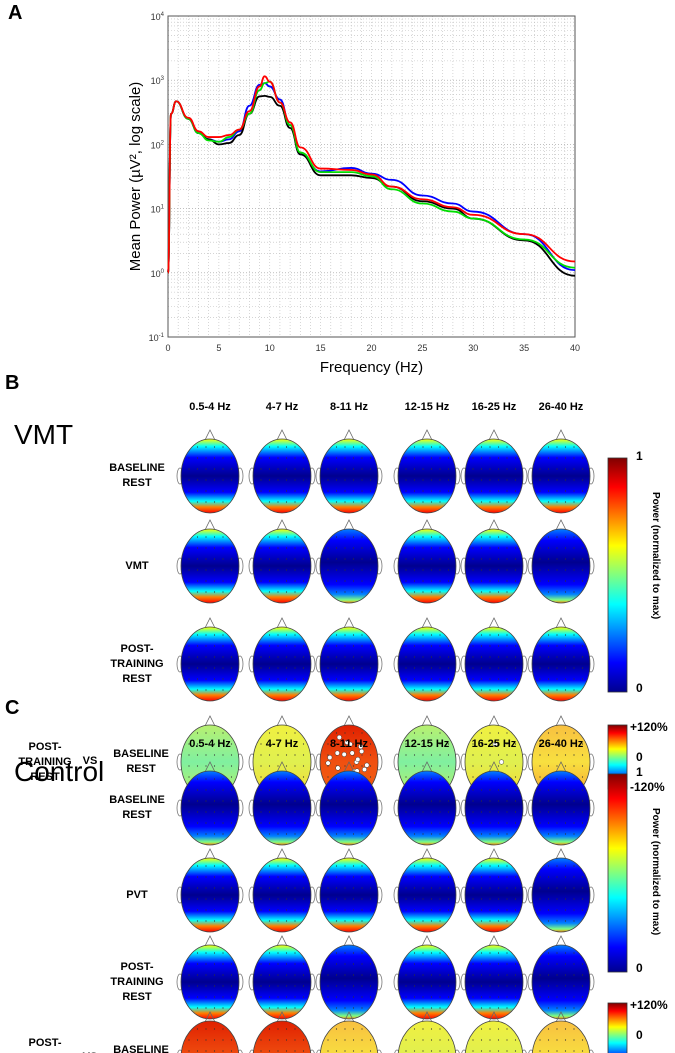 This screenshot has height=1053, width=675. What do you see at coordinates (379, 1051) in the screenshot?
I see `ear-right-icon` at bounding box center [379, 1051].